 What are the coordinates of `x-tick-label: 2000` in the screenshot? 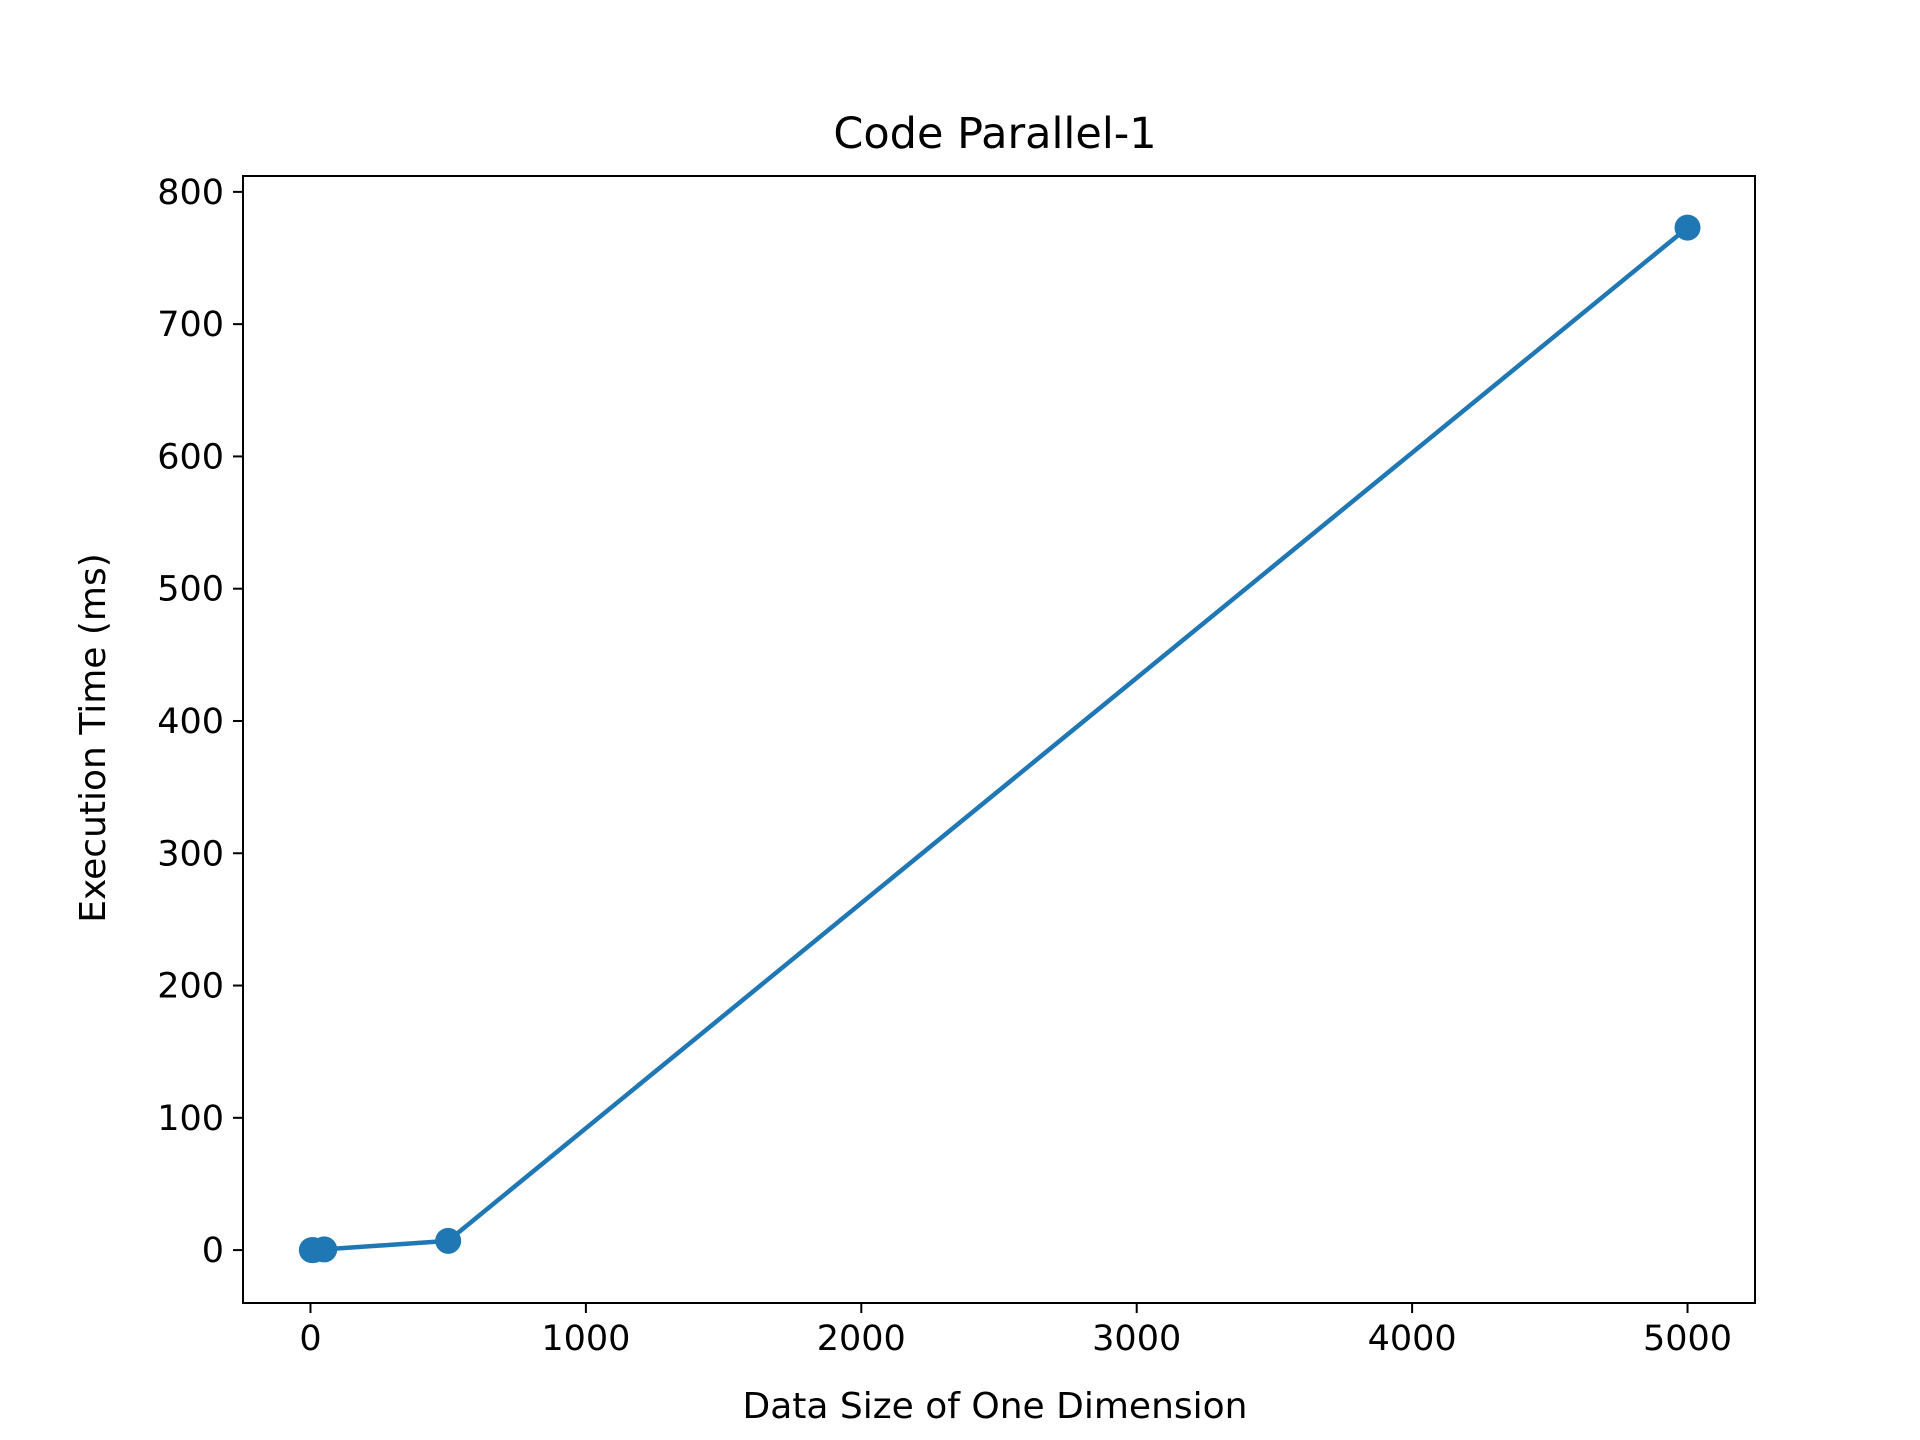 It's located at (861, 1339).